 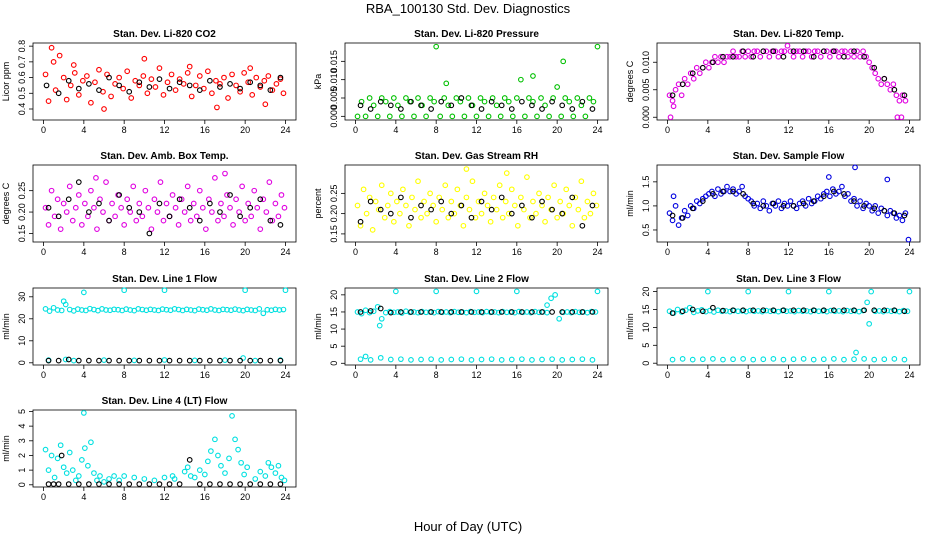 I want to click on x-tick-label: 24, so click(x=285, y=375).